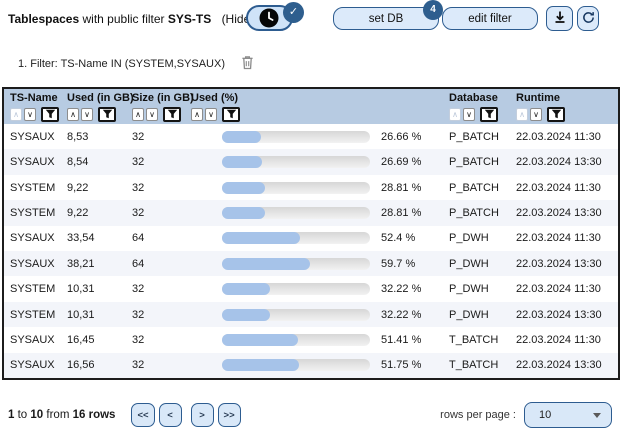 This screenshot has height=442, width=622. What do you see at coordinates (320, 136) in the screenshot?
I see `cell-used-pct: 26.66 %` at bounding box center [320, 136].